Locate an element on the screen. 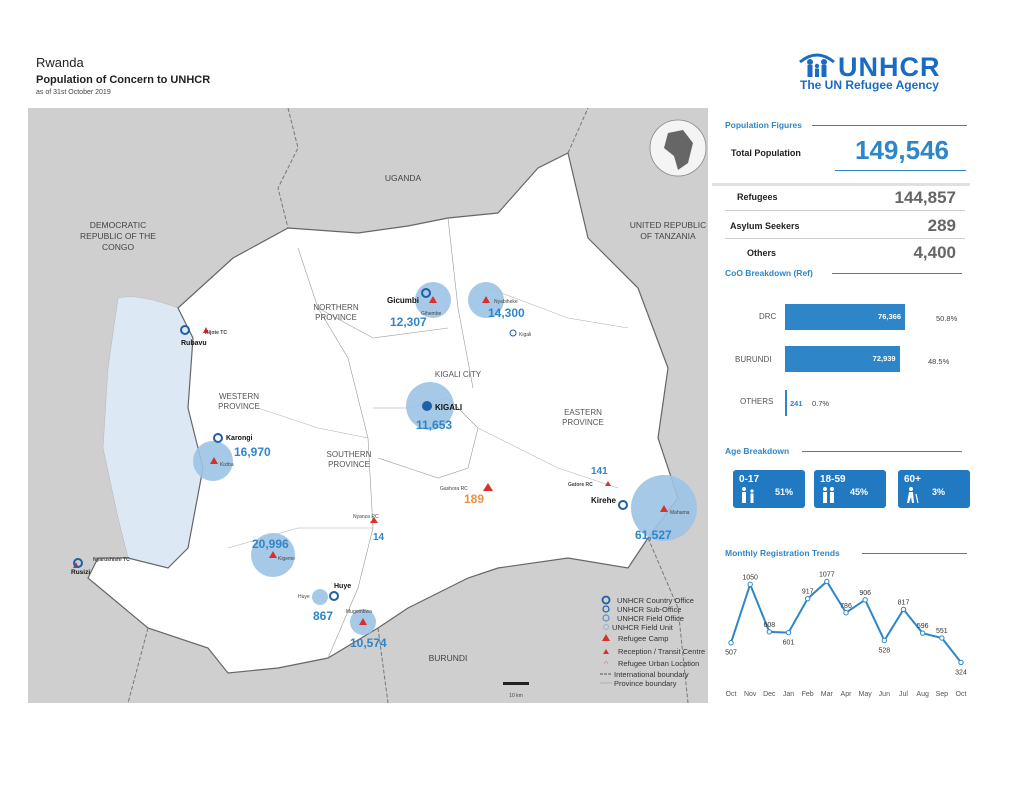 Image resolution: width=1024 pixels, height=791 pixels. trend-month-label: May is located at coordinates (866, 694).